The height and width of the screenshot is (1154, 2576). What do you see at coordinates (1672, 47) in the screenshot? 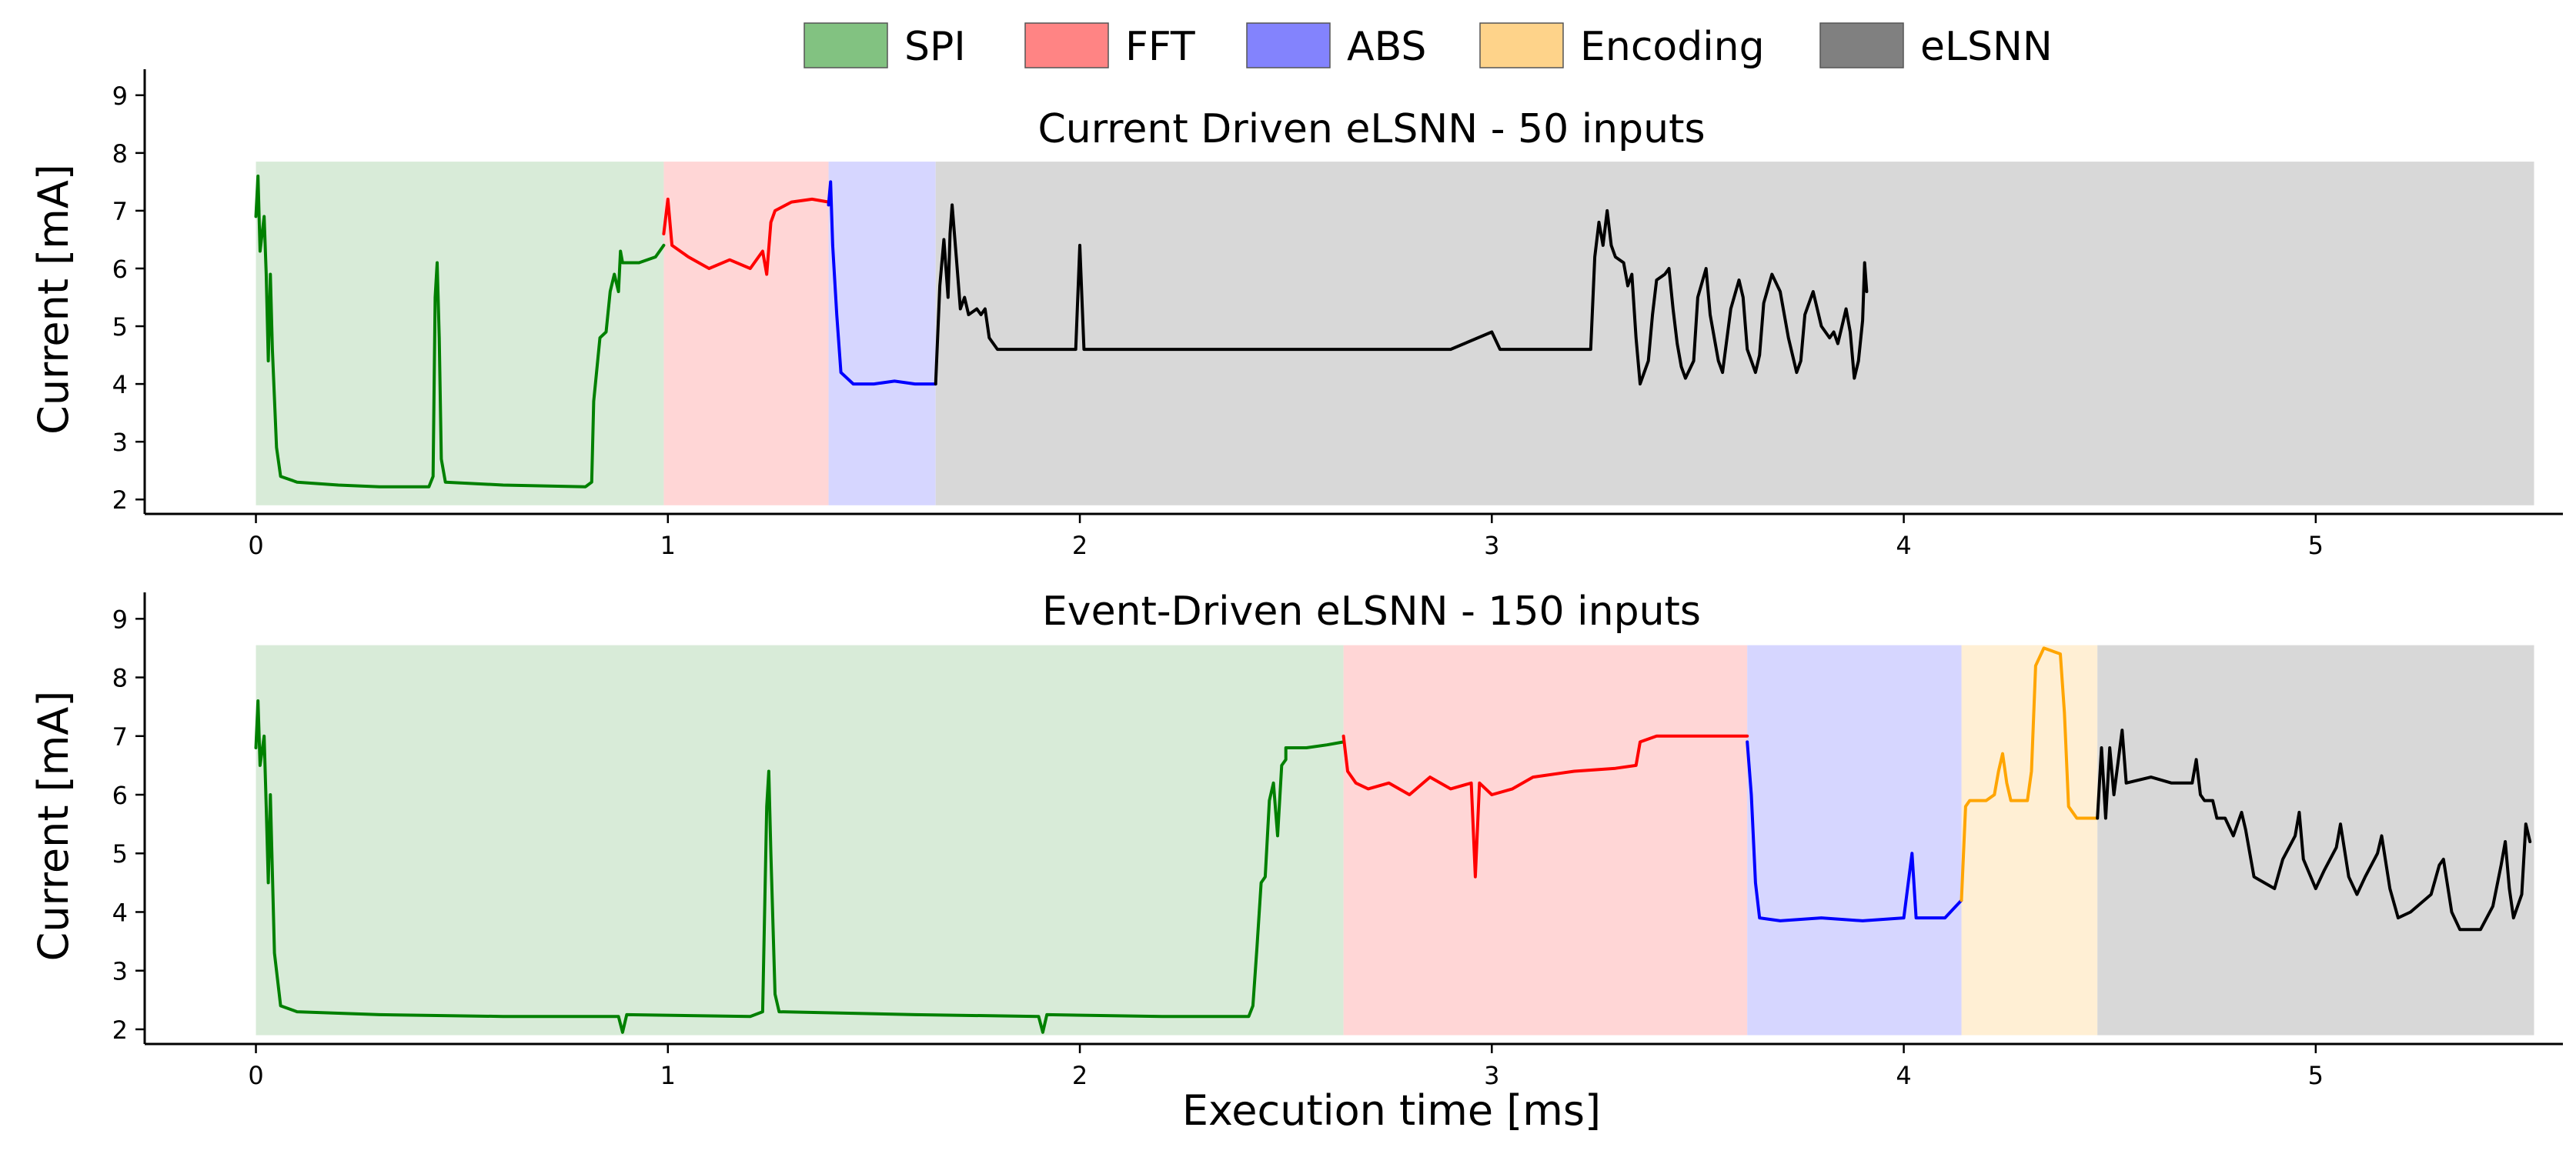
I see `legend-label-encoding: Encoding` at bounding box center [1672, 47].